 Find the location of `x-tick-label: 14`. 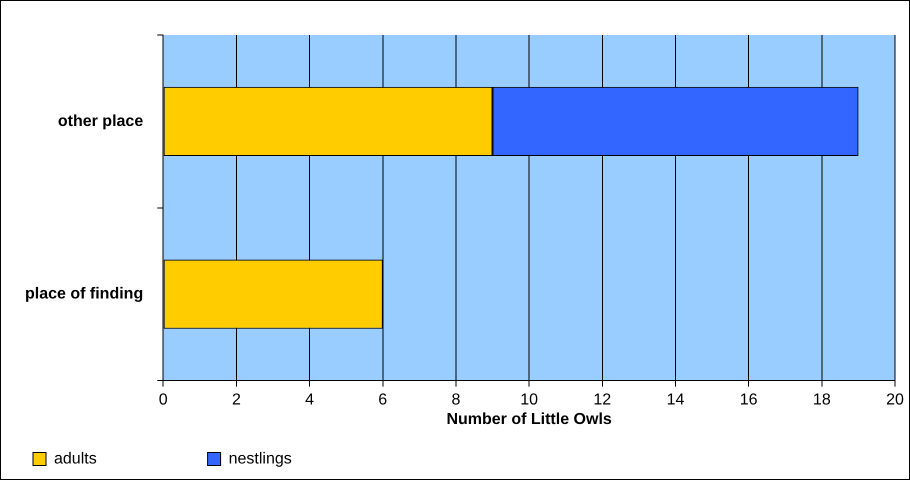

x-tick-label: 14 is located at coordinates (675, 400).